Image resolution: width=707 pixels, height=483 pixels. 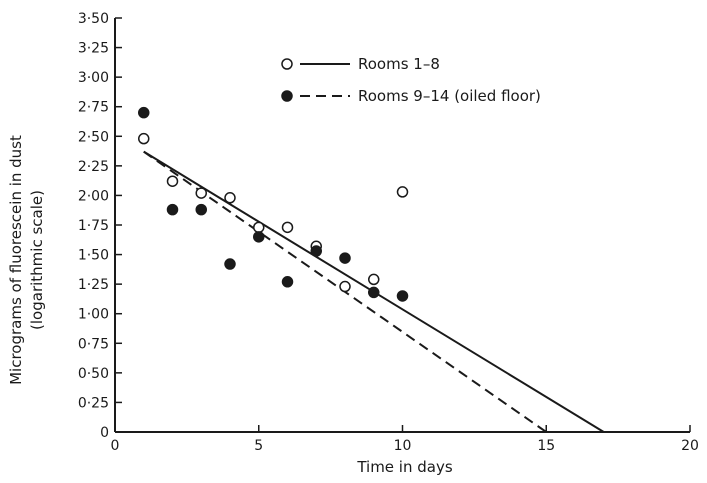 I want to click on x-axis-title: Time in days, so click(x=404, y=467).